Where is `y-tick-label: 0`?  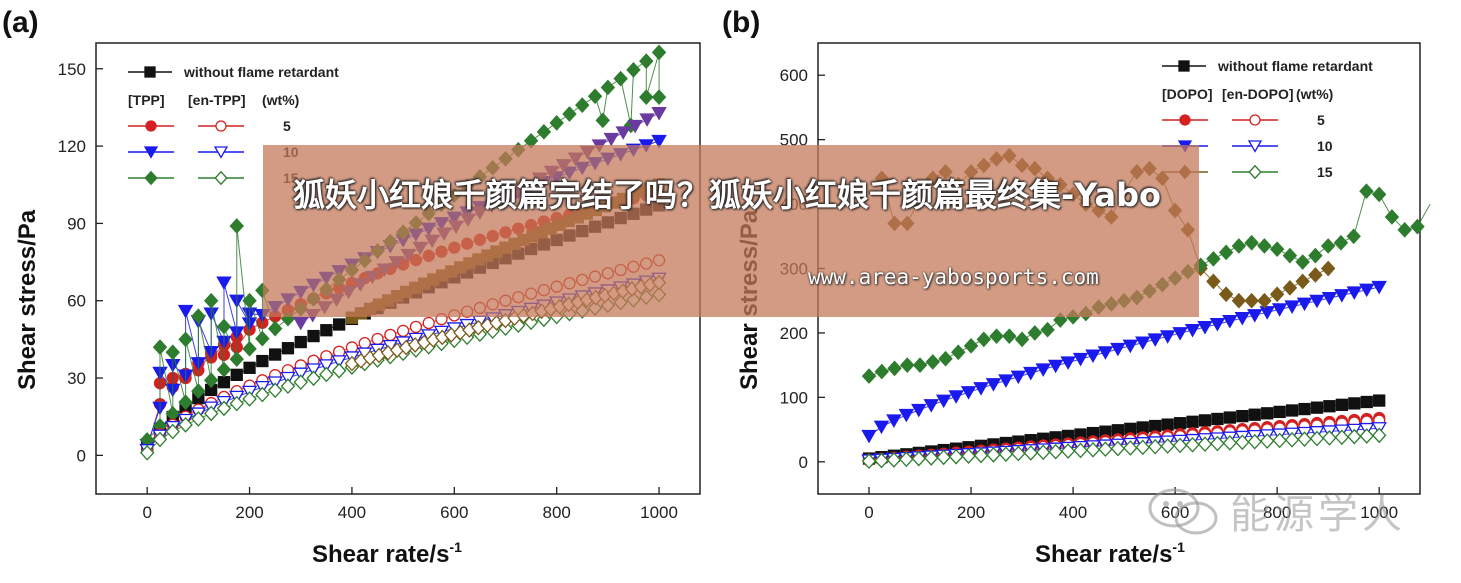 y-tick-label: 0 is located at coordinates (81, 455).